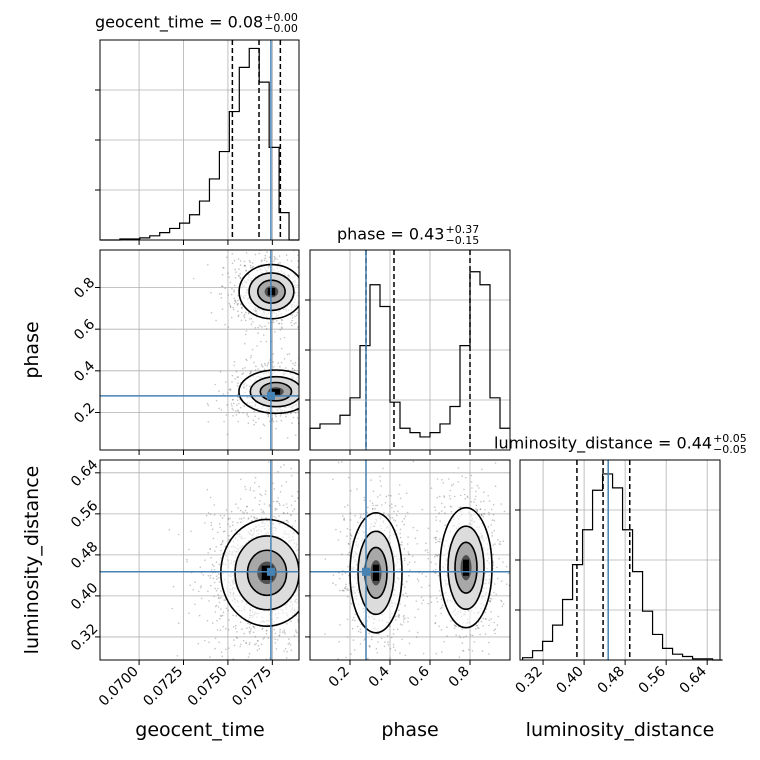 This screenshot has width=760, height=760. I want to click on panel-phase-vs-geocent-frame, so click(199, 350).